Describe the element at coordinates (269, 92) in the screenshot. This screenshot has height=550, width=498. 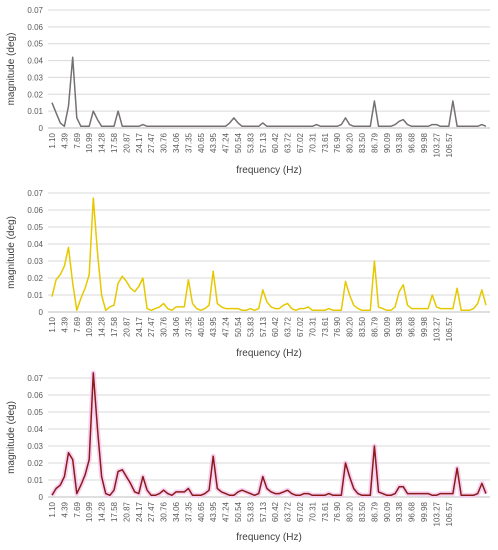
I see `series-line` at that location.